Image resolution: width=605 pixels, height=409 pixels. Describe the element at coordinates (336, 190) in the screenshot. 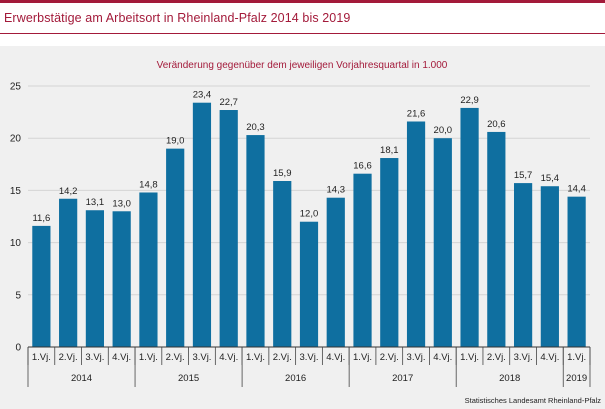

I see `data-label: 14,3` at that location.